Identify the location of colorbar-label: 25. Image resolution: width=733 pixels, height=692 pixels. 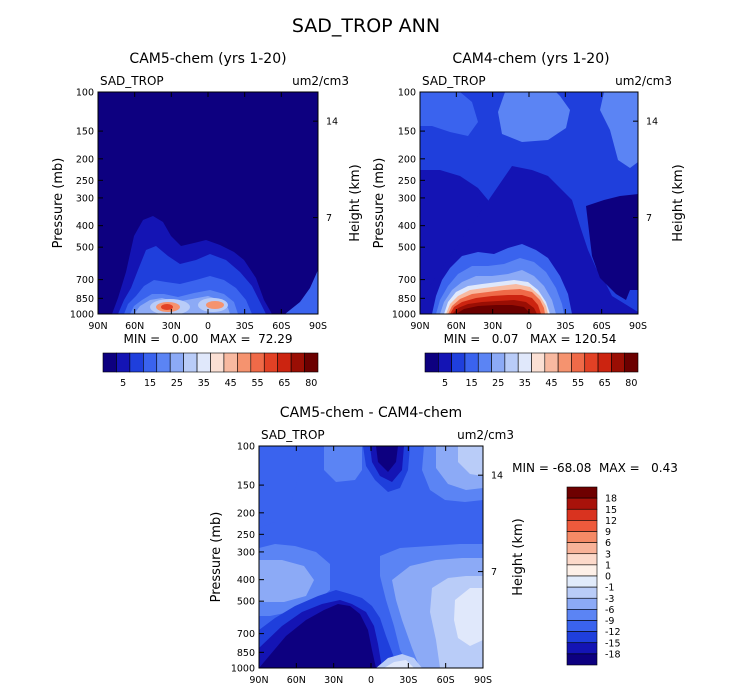
(177, 383).